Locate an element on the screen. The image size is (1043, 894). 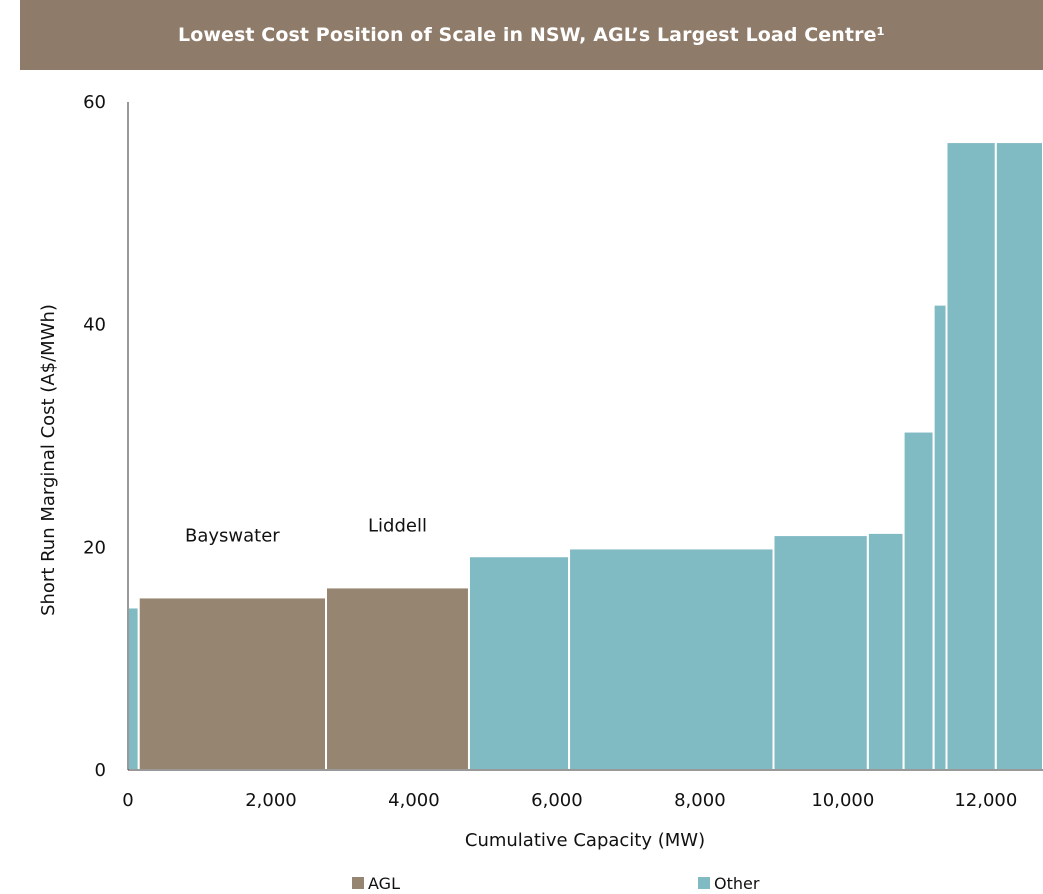
y-axis-title: Short Run Marginal Cost (A$/MWh) is located at coordinates (48, 460).